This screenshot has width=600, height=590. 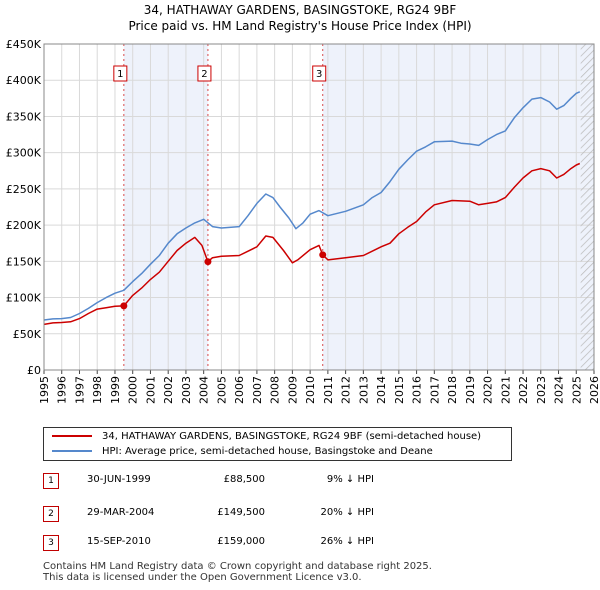 What do you see at coordinates (119, 479) in the screenshot?
I see `transaction-date: 30-JUN-1999` at bounding box center [119, 479].